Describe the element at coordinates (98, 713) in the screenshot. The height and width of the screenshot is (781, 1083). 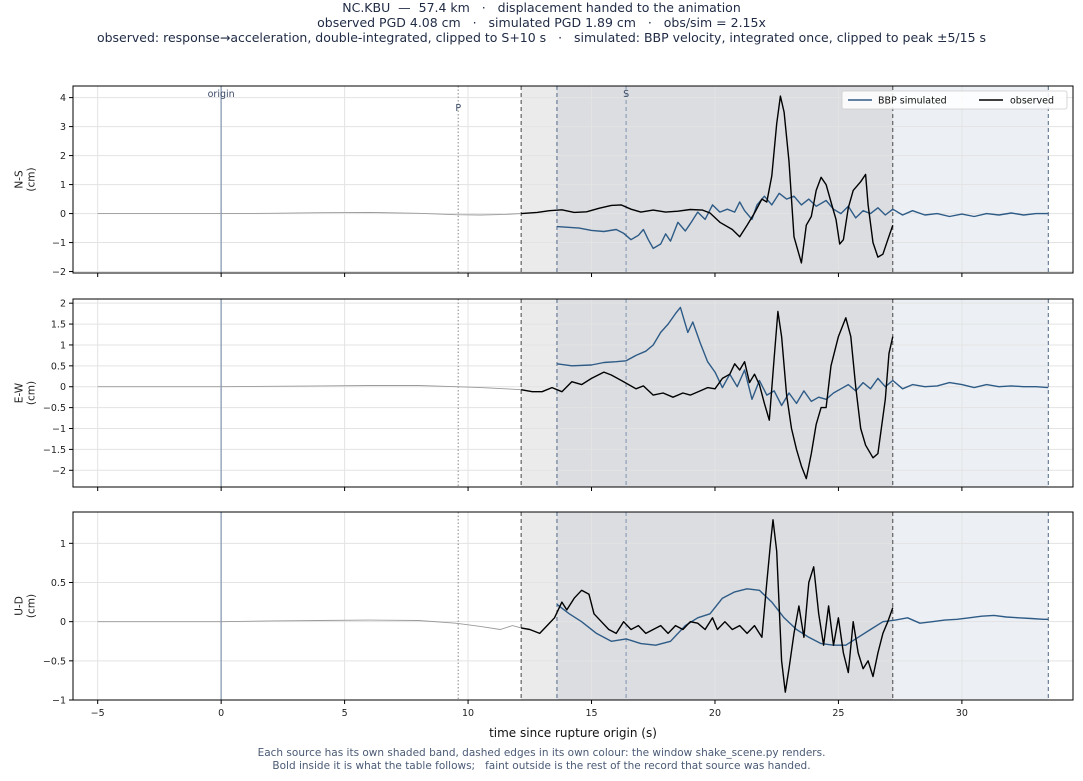
I see `x-tick-label: −5` at that location.